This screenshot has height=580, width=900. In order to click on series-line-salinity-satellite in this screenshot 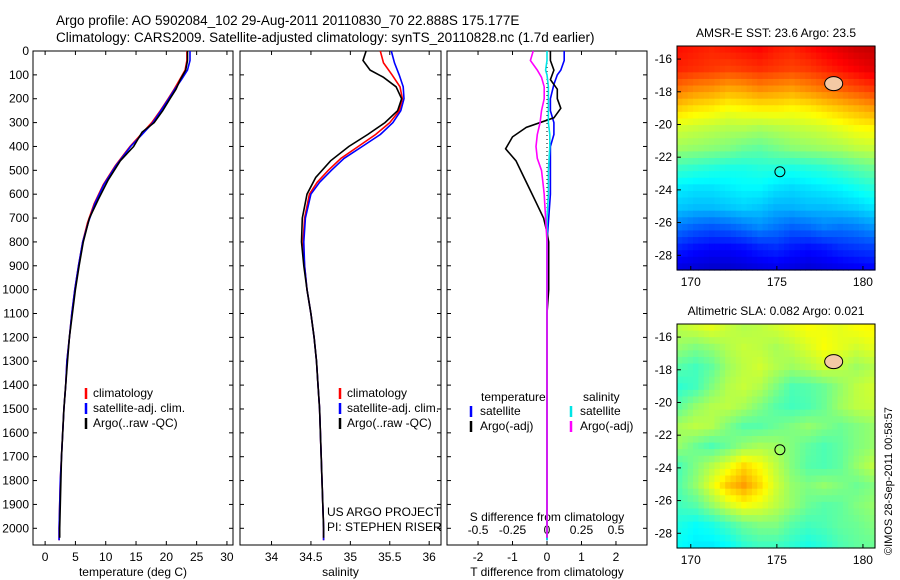, I will do `click(547, 296)`.